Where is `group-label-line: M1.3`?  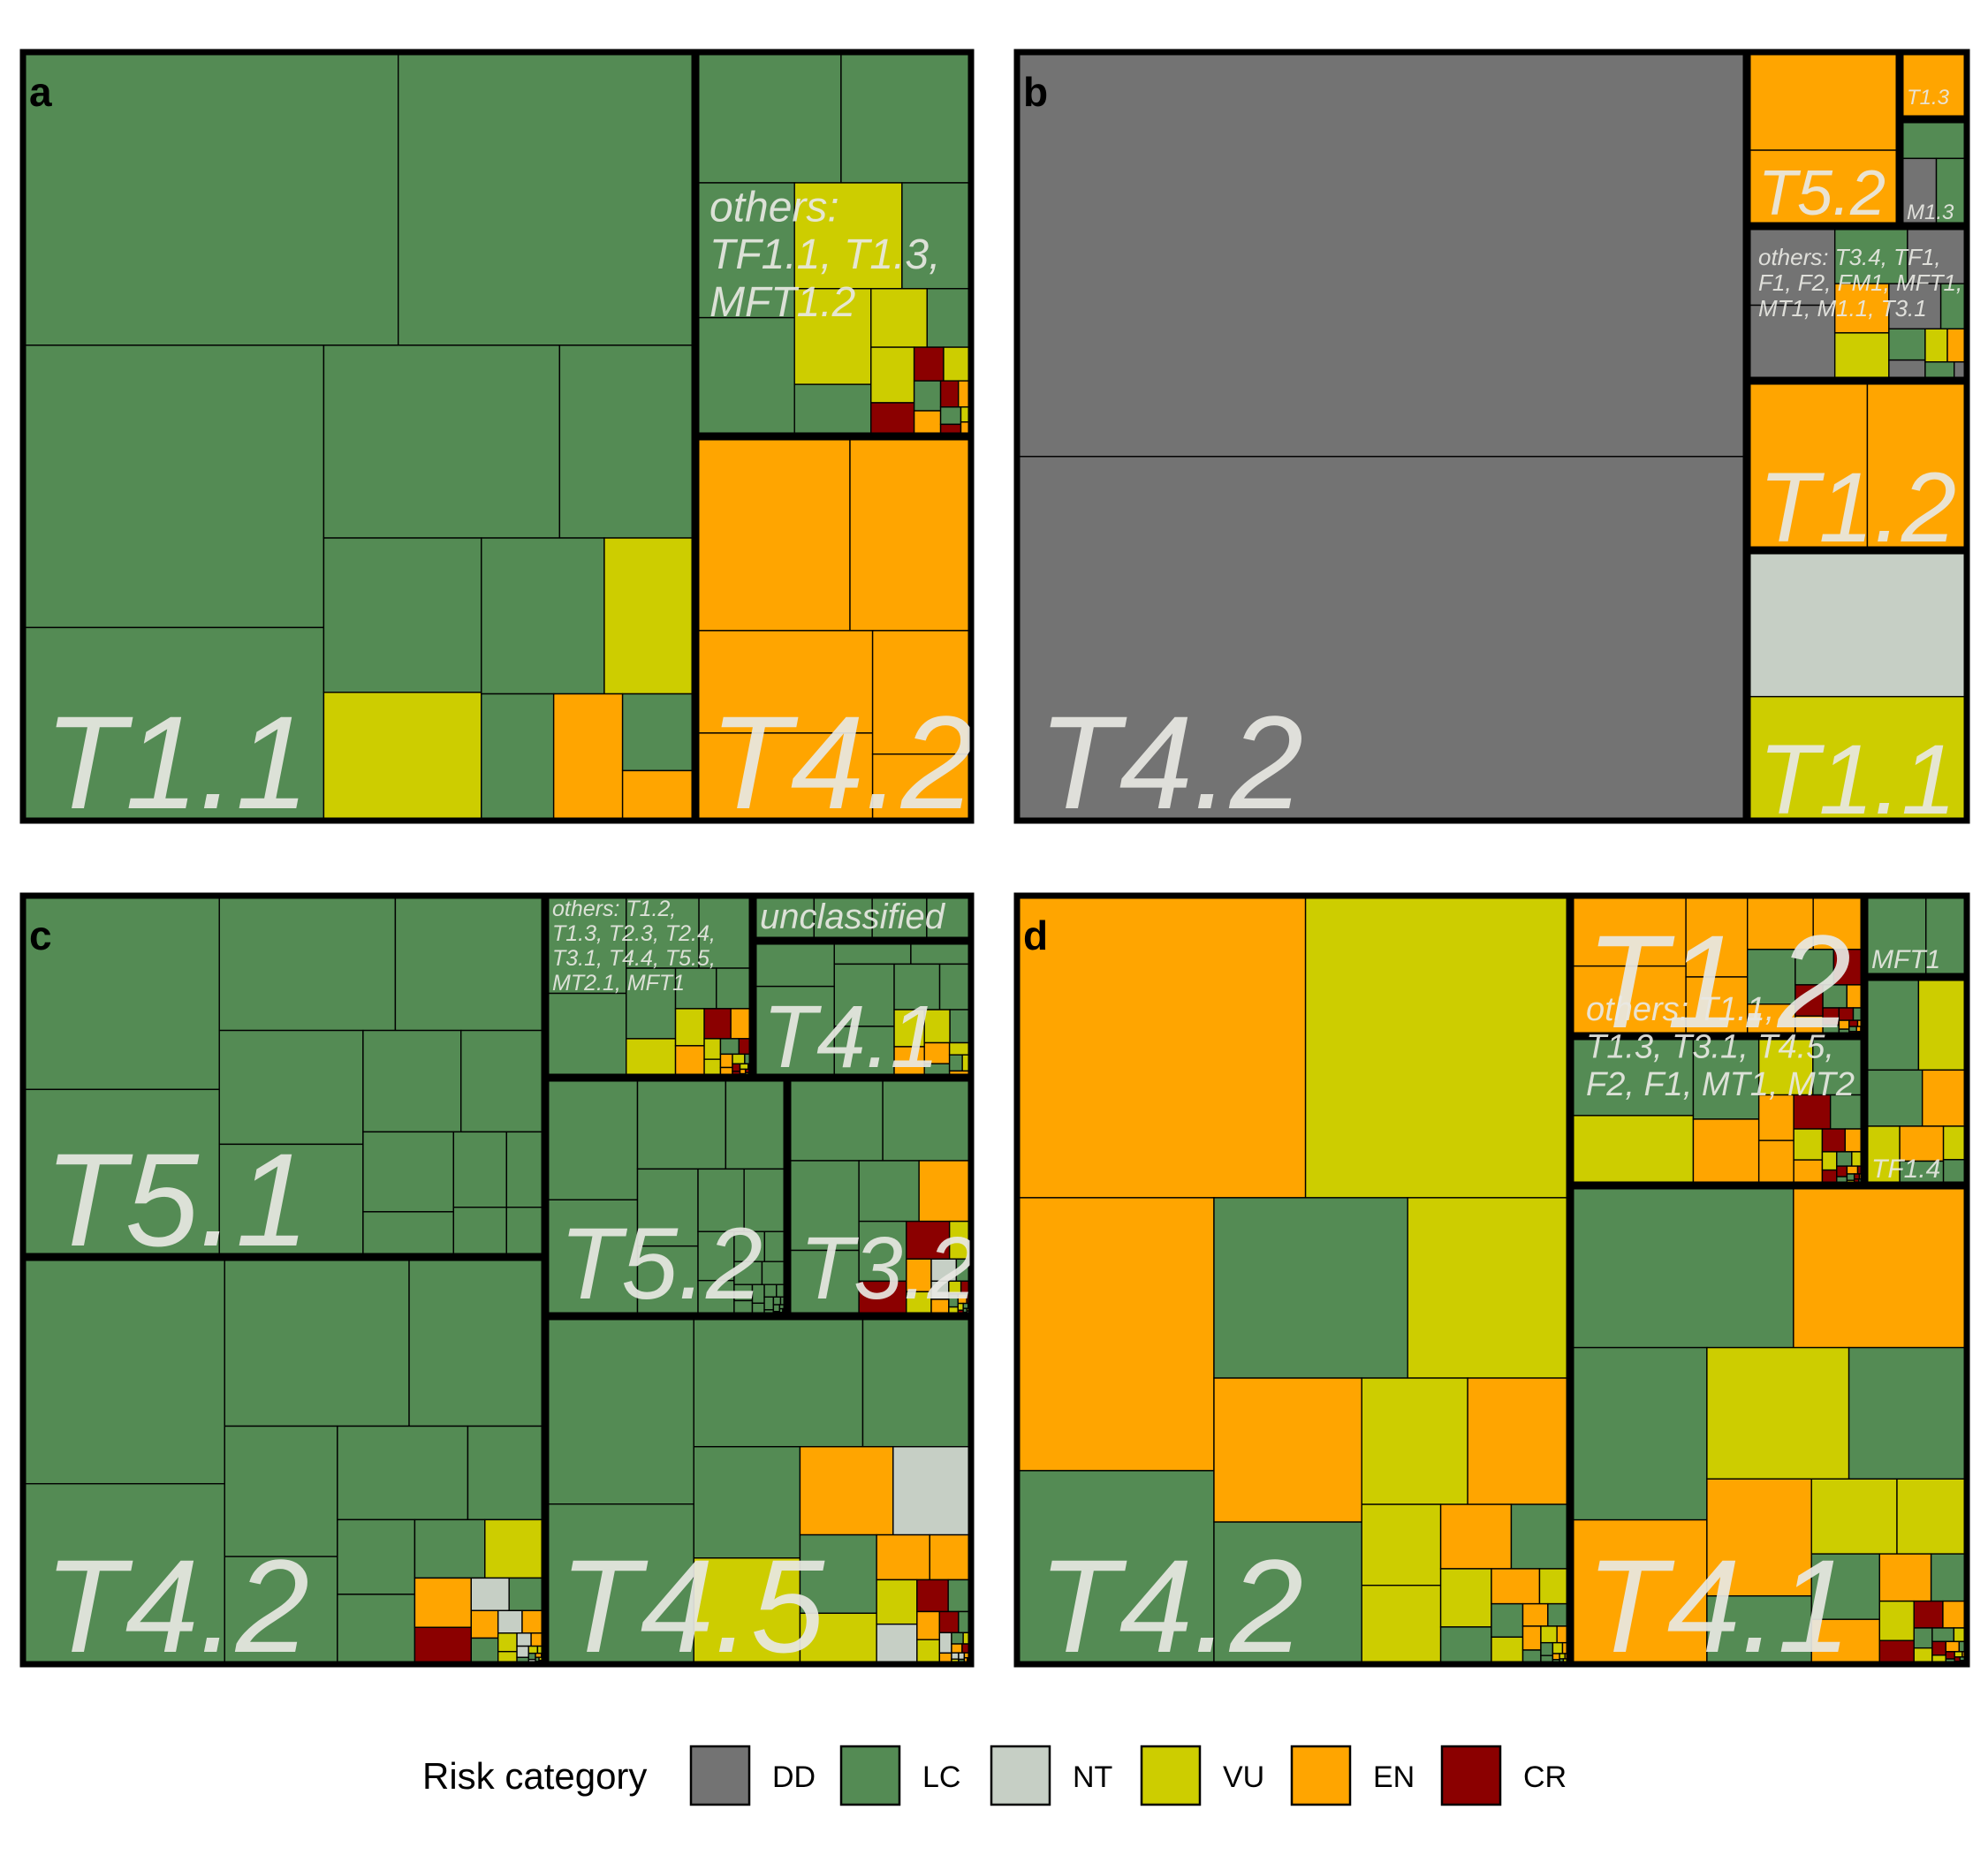
group-label-line: M1.3 is located at coordinates (1930, 212).